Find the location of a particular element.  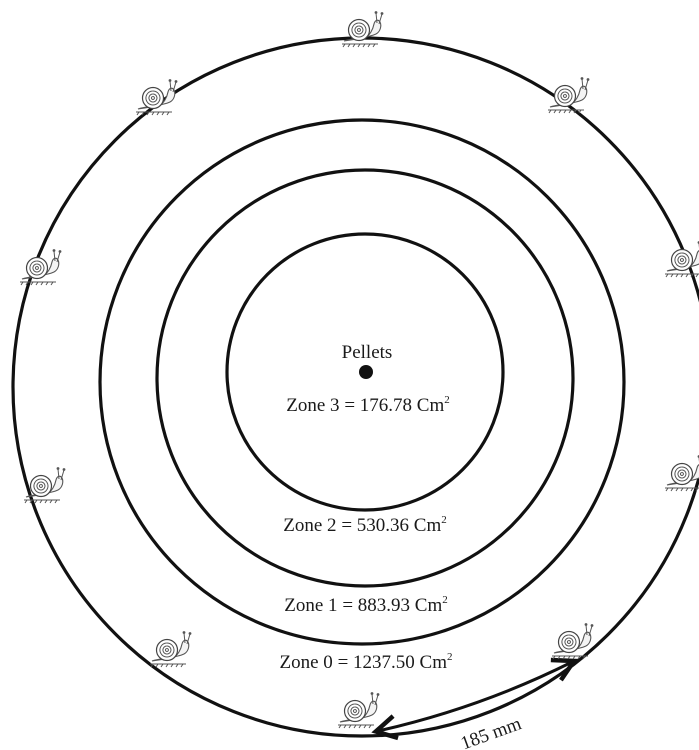

pellet-dot is located at coordinates (366, 372).